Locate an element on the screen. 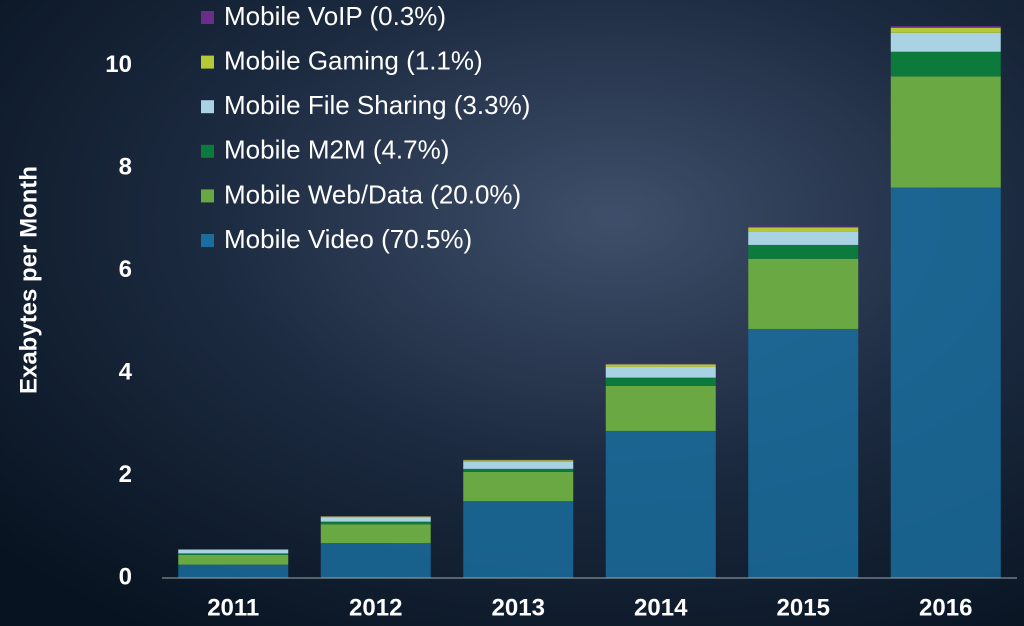 This screenshot has width=1024, height=626. y-axis-label: Exabytes per Month is located at coordinates (28, 280).